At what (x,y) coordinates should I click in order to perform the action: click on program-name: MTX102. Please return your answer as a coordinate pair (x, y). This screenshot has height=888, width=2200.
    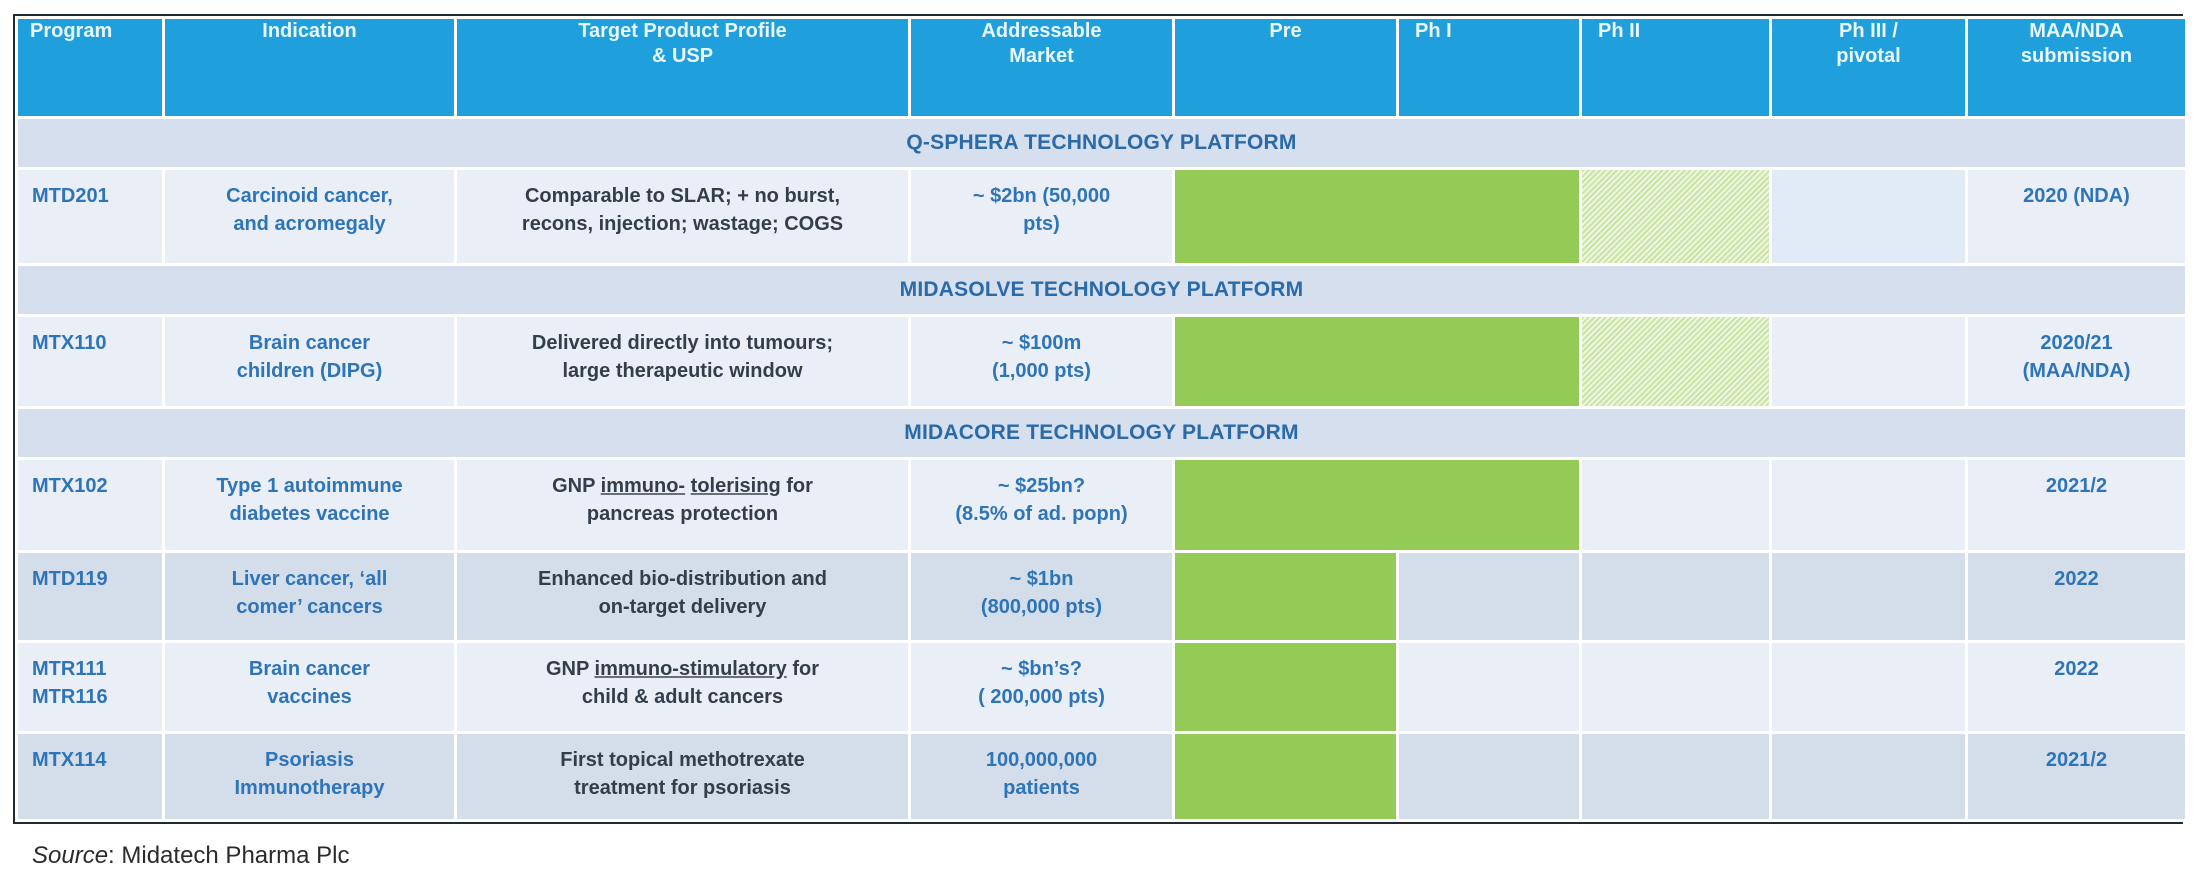
    Looking at the image, I should click on (70, 486).